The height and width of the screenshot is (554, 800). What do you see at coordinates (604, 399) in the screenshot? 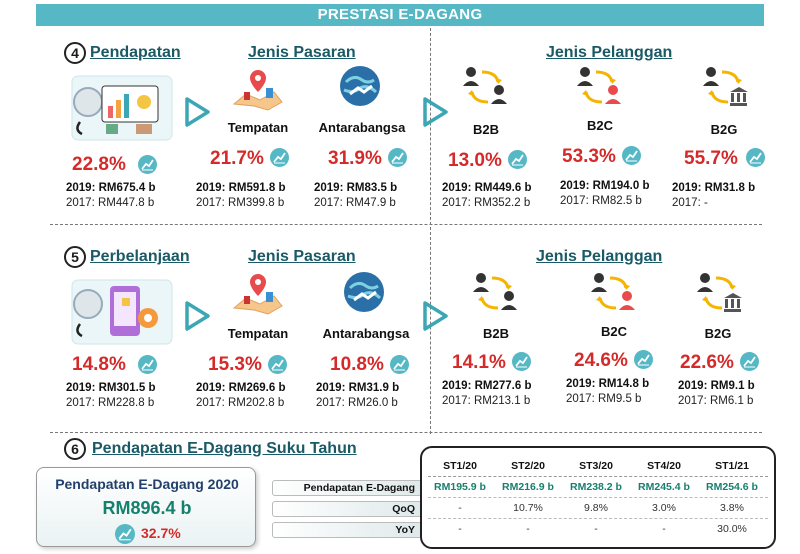
I see `value-2017: 2017: RM9.5 b` at bounding box center [604, 399].